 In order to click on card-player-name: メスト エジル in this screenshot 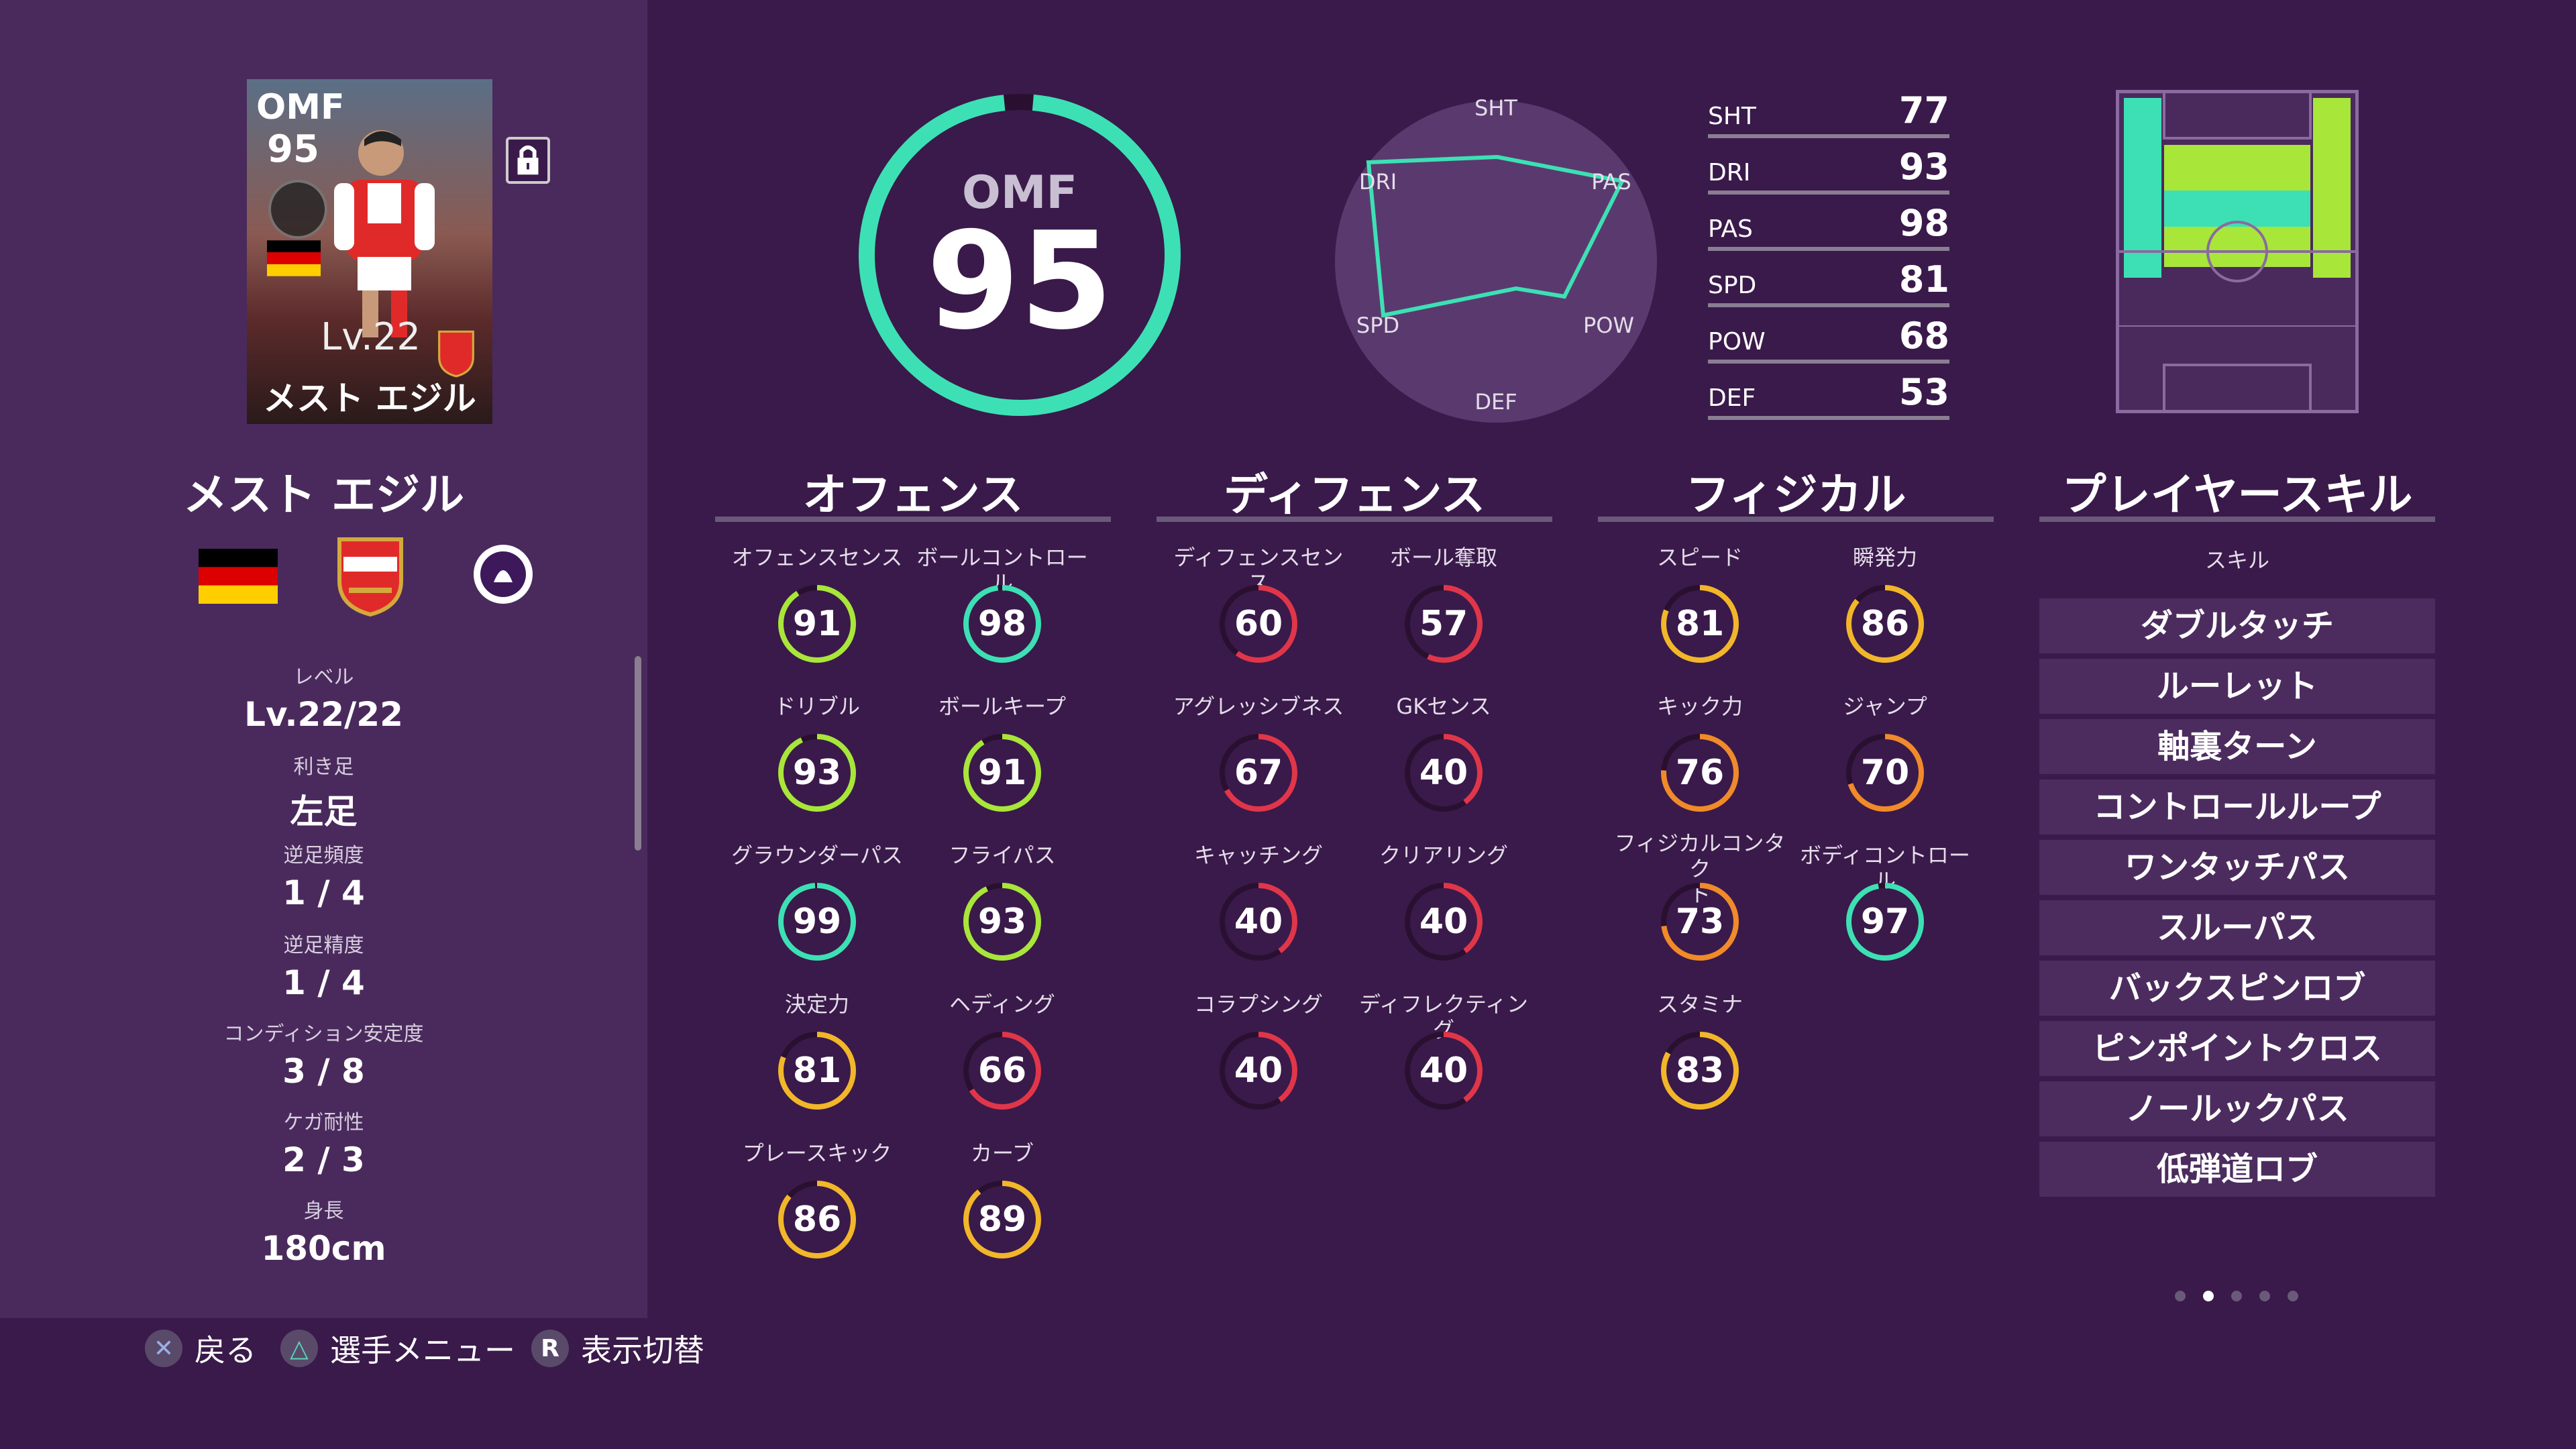, I will do `click(369, 398)`.